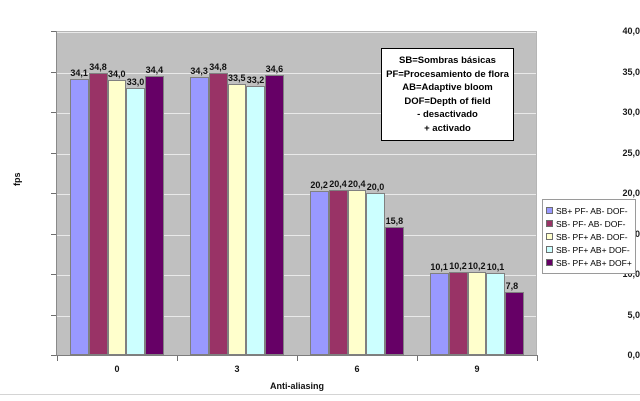 Image resolution: width=640 pixels, height=401 pixels. I want to click on x-tick-label: 0, so click(117, 369).